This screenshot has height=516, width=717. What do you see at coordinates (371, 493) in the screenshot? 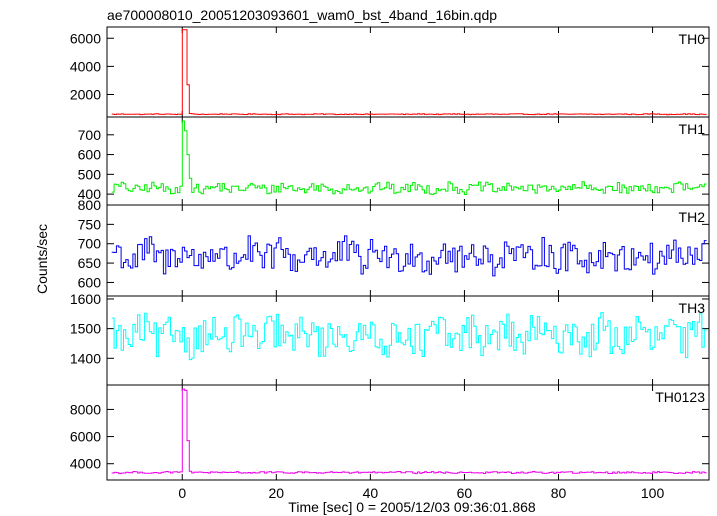
I see `x-tick-label: 40` at bounding box center [371, 493].